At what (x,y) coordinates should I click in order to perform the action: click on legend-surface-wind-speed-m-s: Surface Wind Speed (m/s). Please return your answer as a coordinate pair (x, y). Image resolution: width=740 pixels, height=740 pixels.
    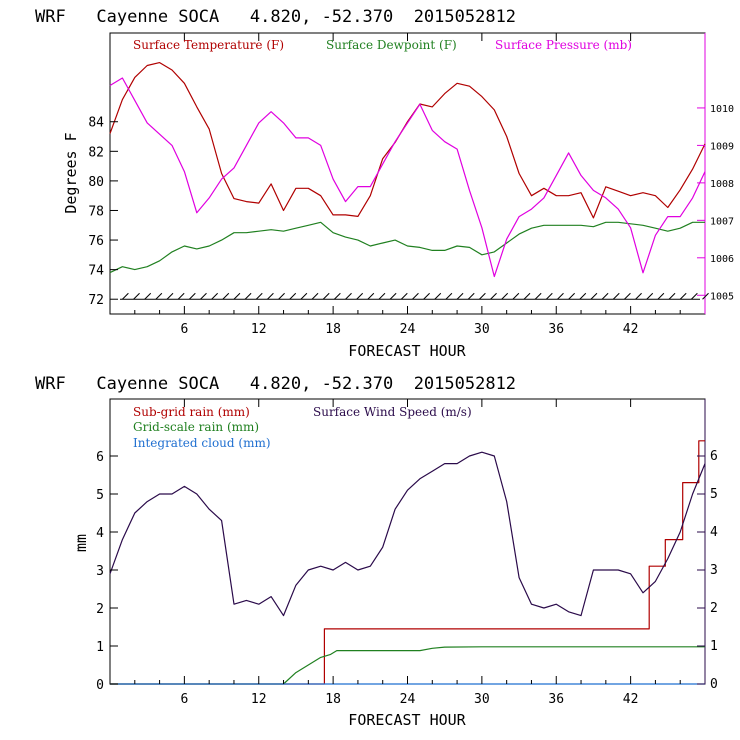
    Looking at the image, I should click on (392, 412).